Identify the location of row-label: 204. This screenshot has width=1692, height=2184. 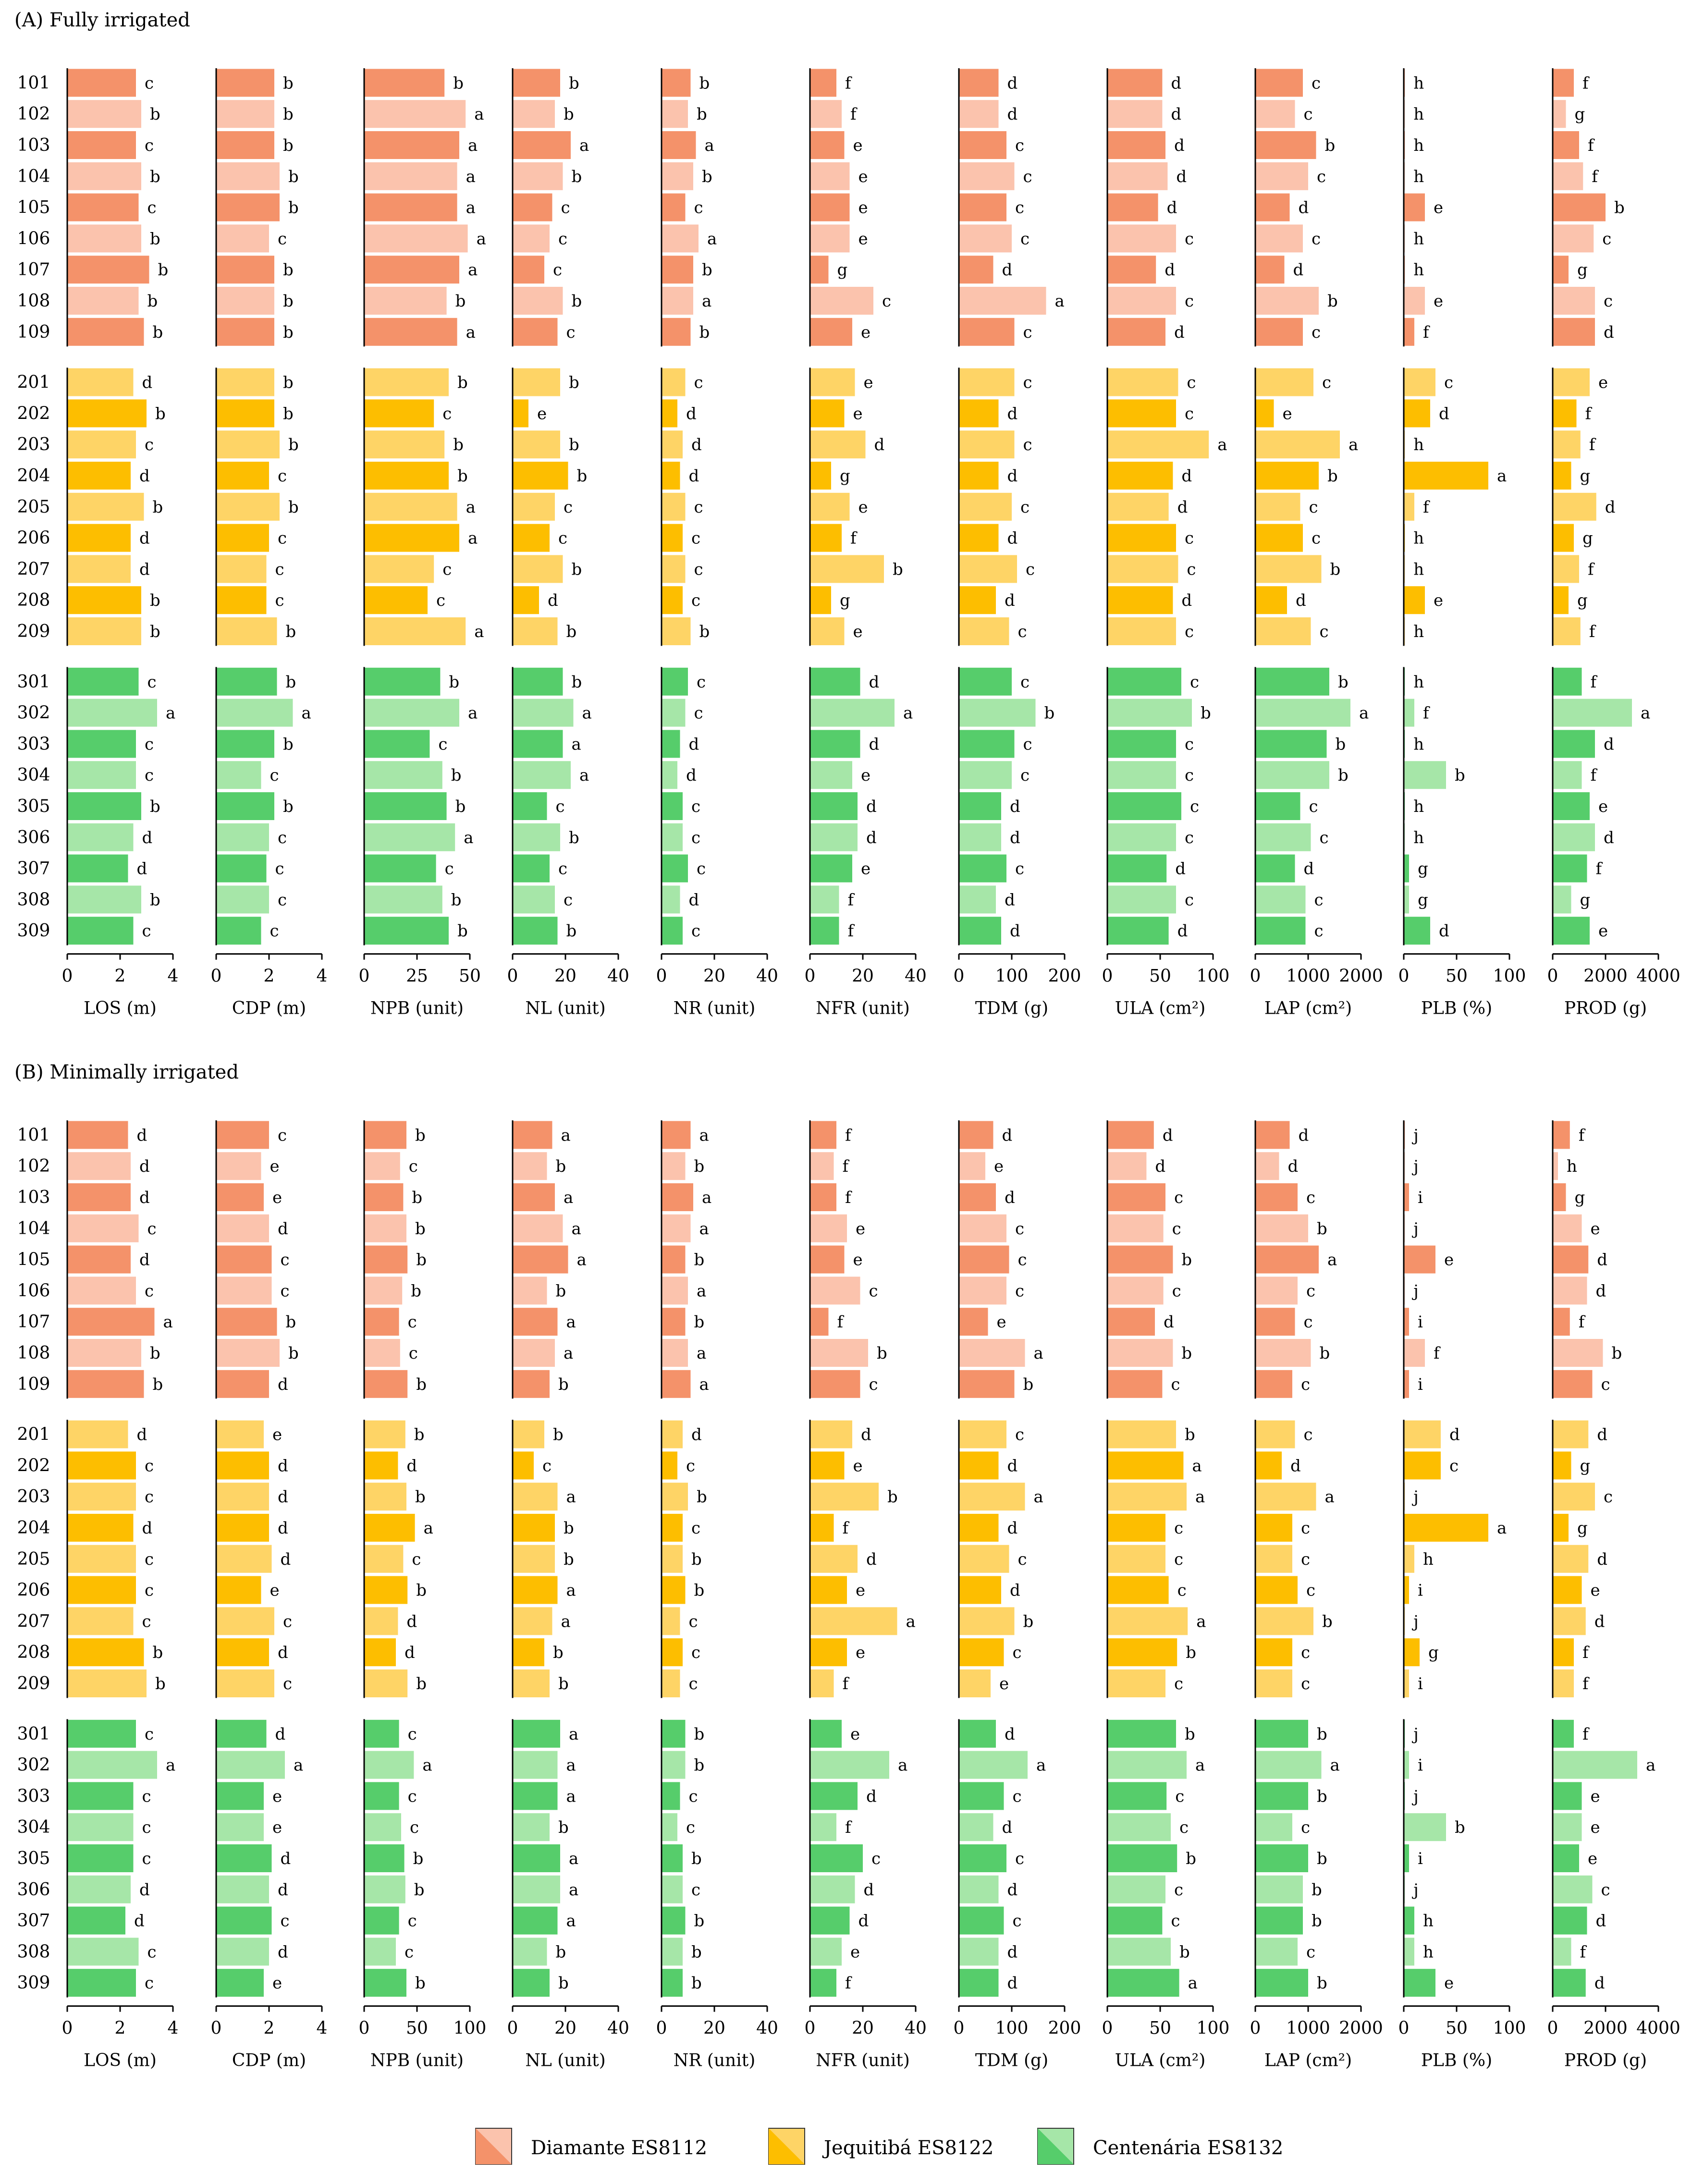
(33, 1528).